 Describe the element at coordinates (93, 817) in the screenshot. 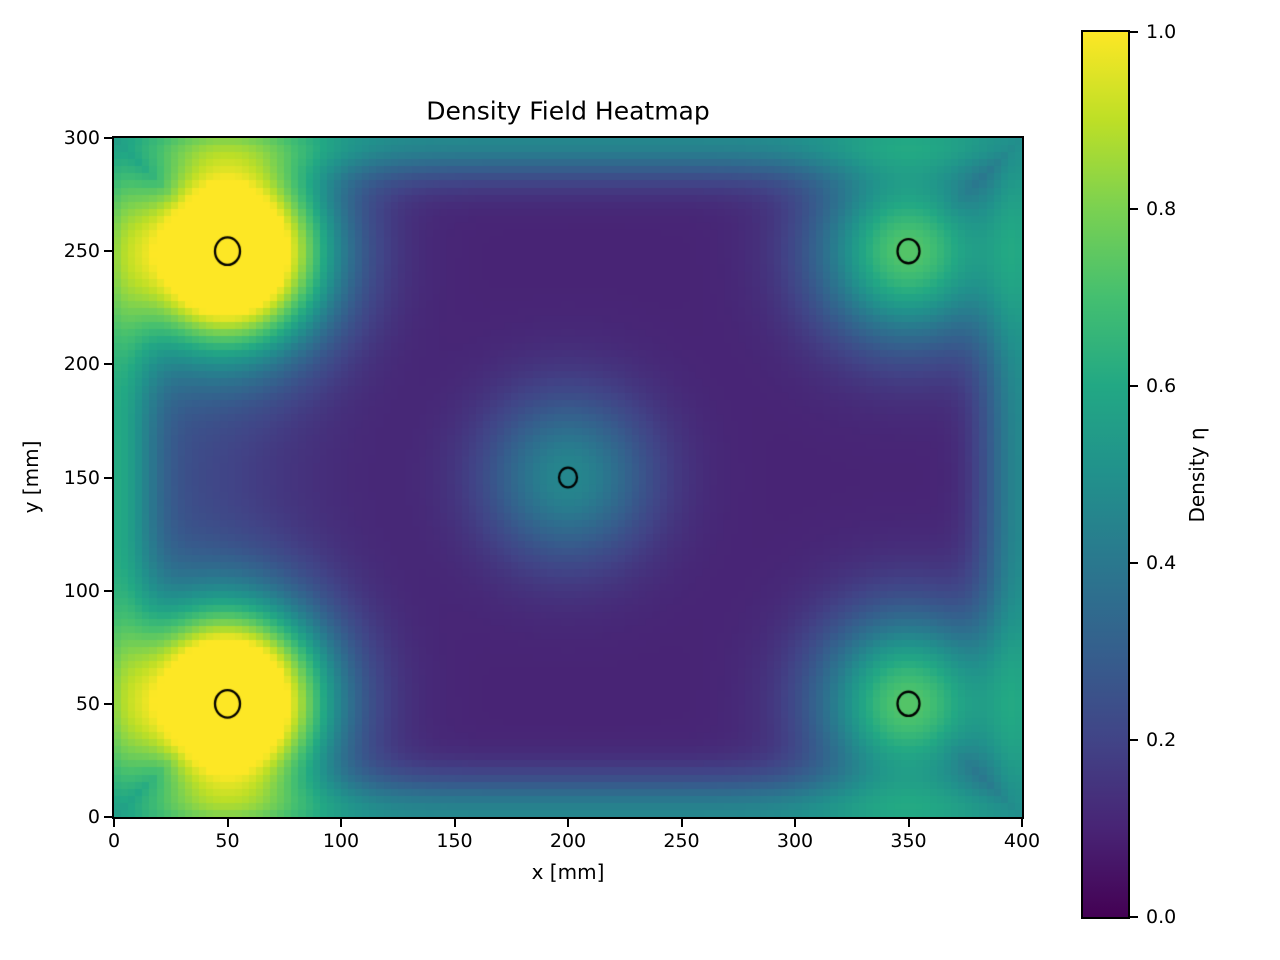

I see `y-tick-label: 0` at that location.